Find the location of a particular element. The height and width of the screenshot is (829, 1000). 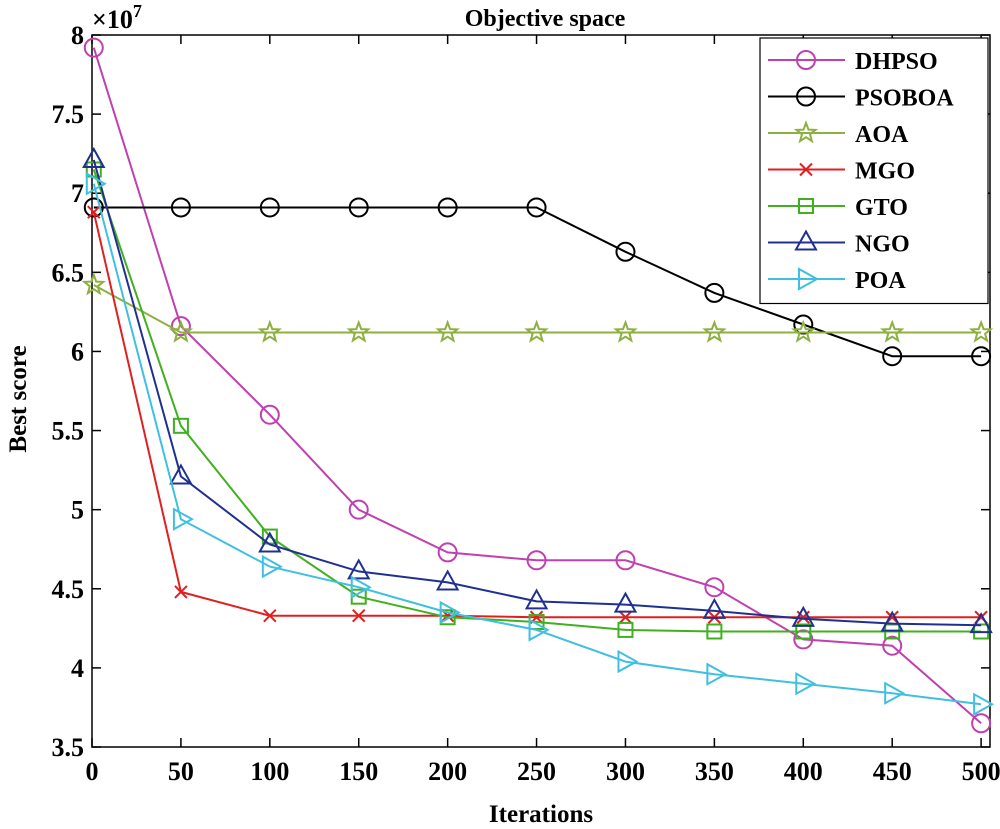

series-line-aoa is located at coordinates (537, 309).